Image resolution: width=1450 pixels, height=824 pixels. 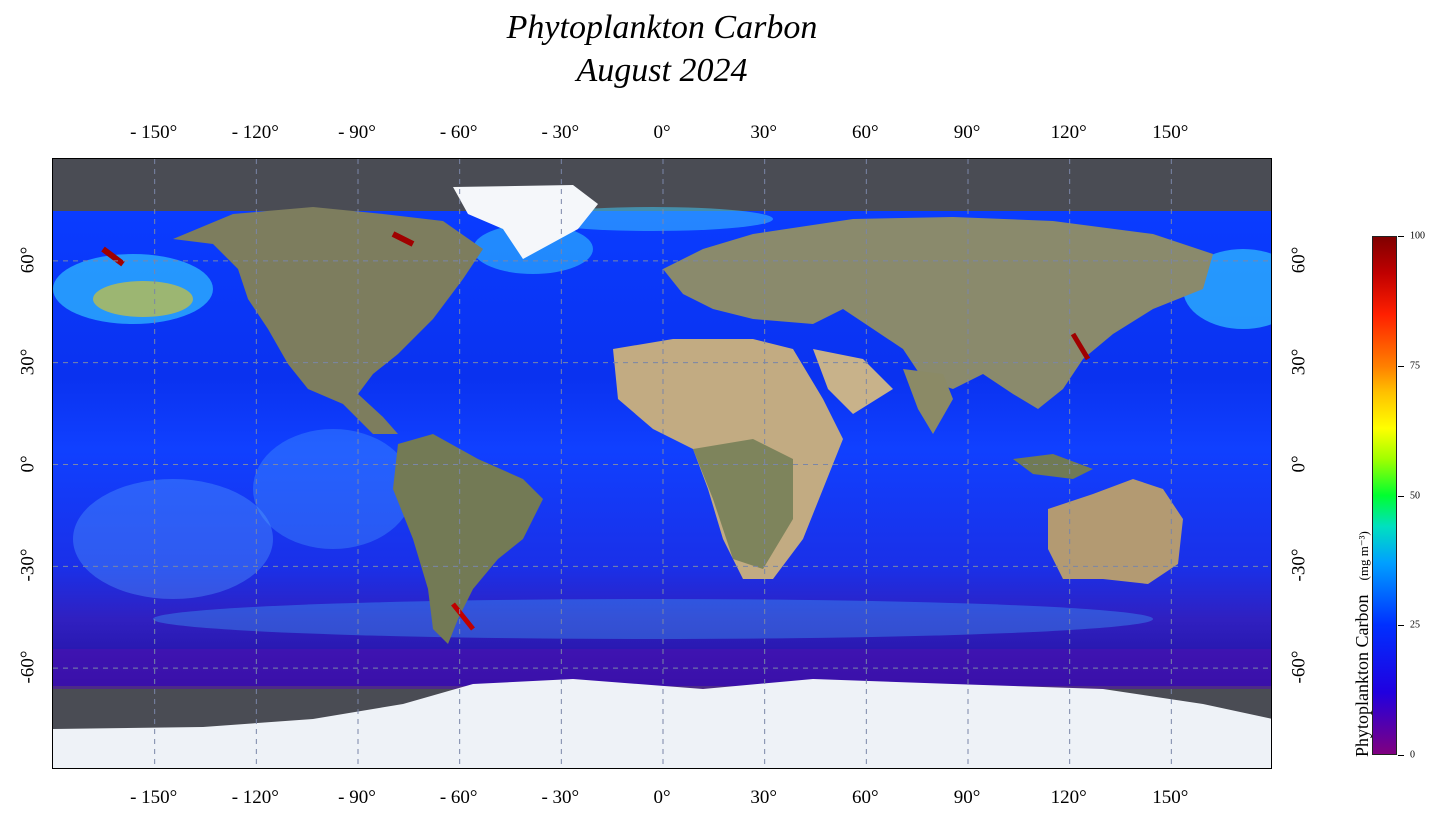 I want to click on map-title: Phytoplankton Carbon, so click(x=662, y=27).